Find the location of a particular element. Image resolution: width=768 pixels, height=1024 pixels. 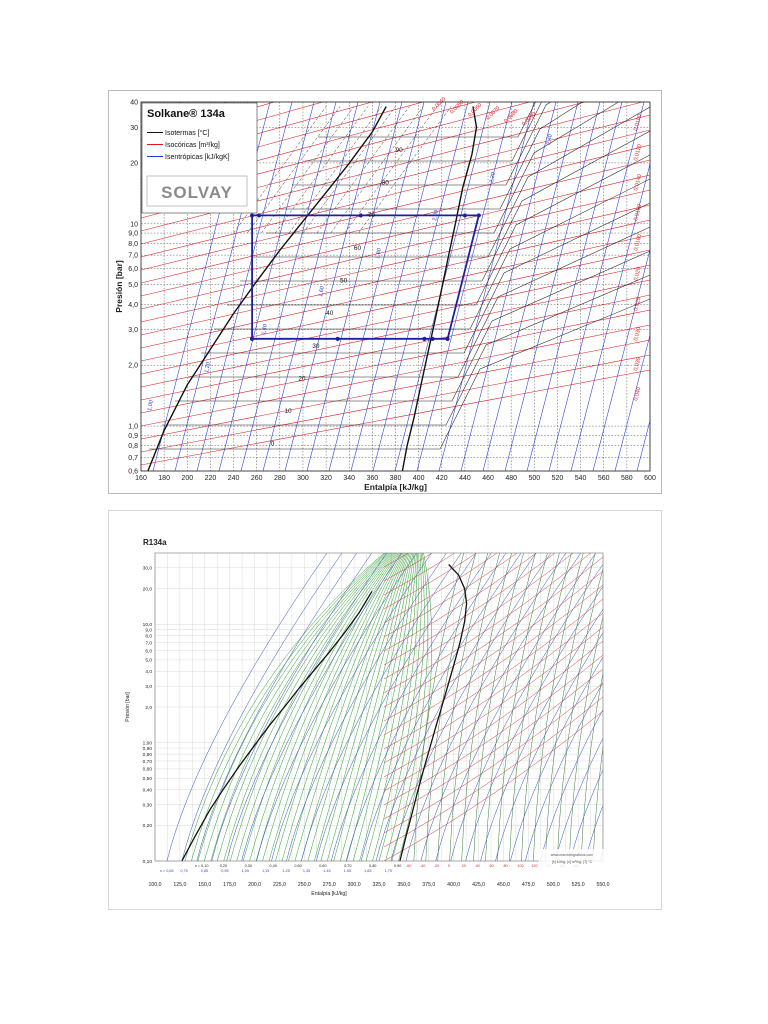

c2-x-tick-label: 200,0 is located at coordinates (254, 885).